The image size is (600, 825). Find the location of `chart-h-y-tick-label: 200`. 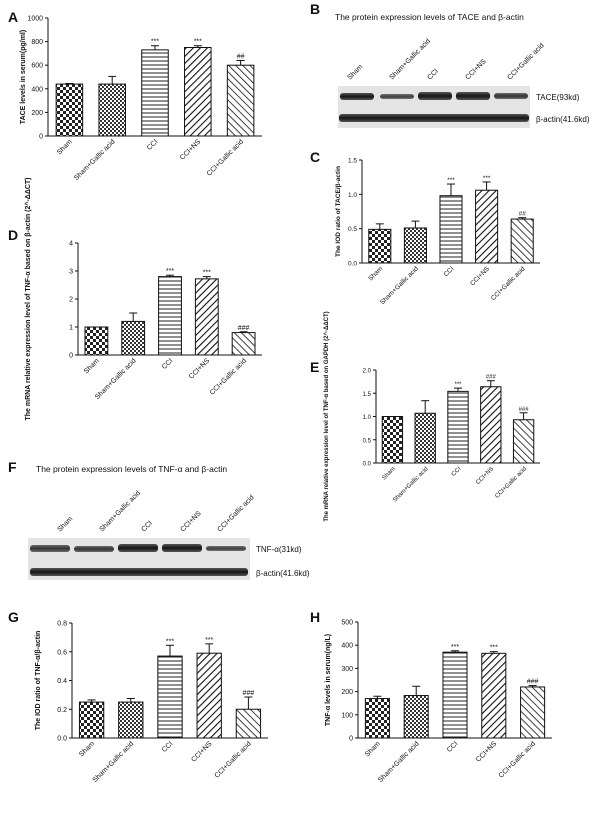

chart-h-y-tick-label: 200 is located at coordinates (347, 692).